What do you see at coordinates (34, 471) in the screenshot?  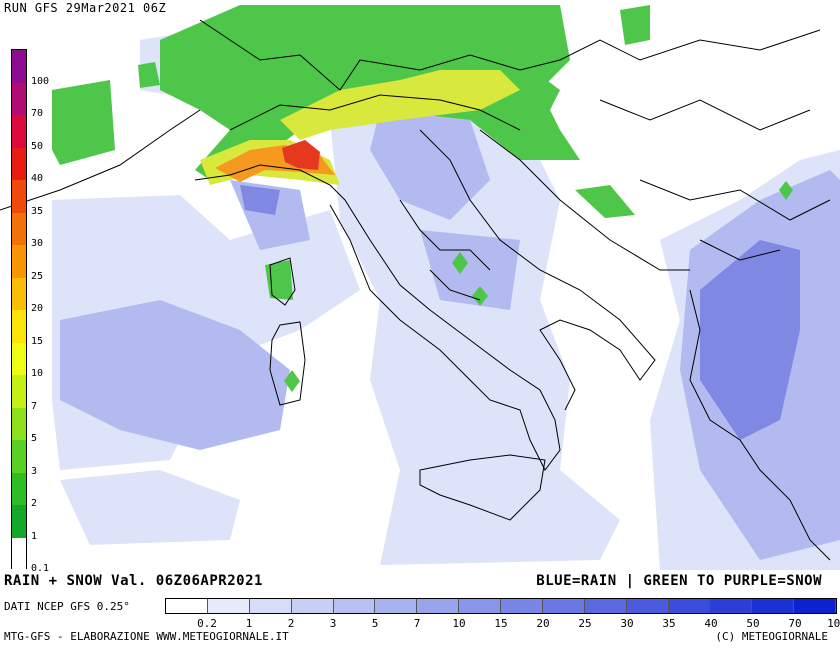 I see `snow-scale-label: 3` at bounding box center [34, 471].